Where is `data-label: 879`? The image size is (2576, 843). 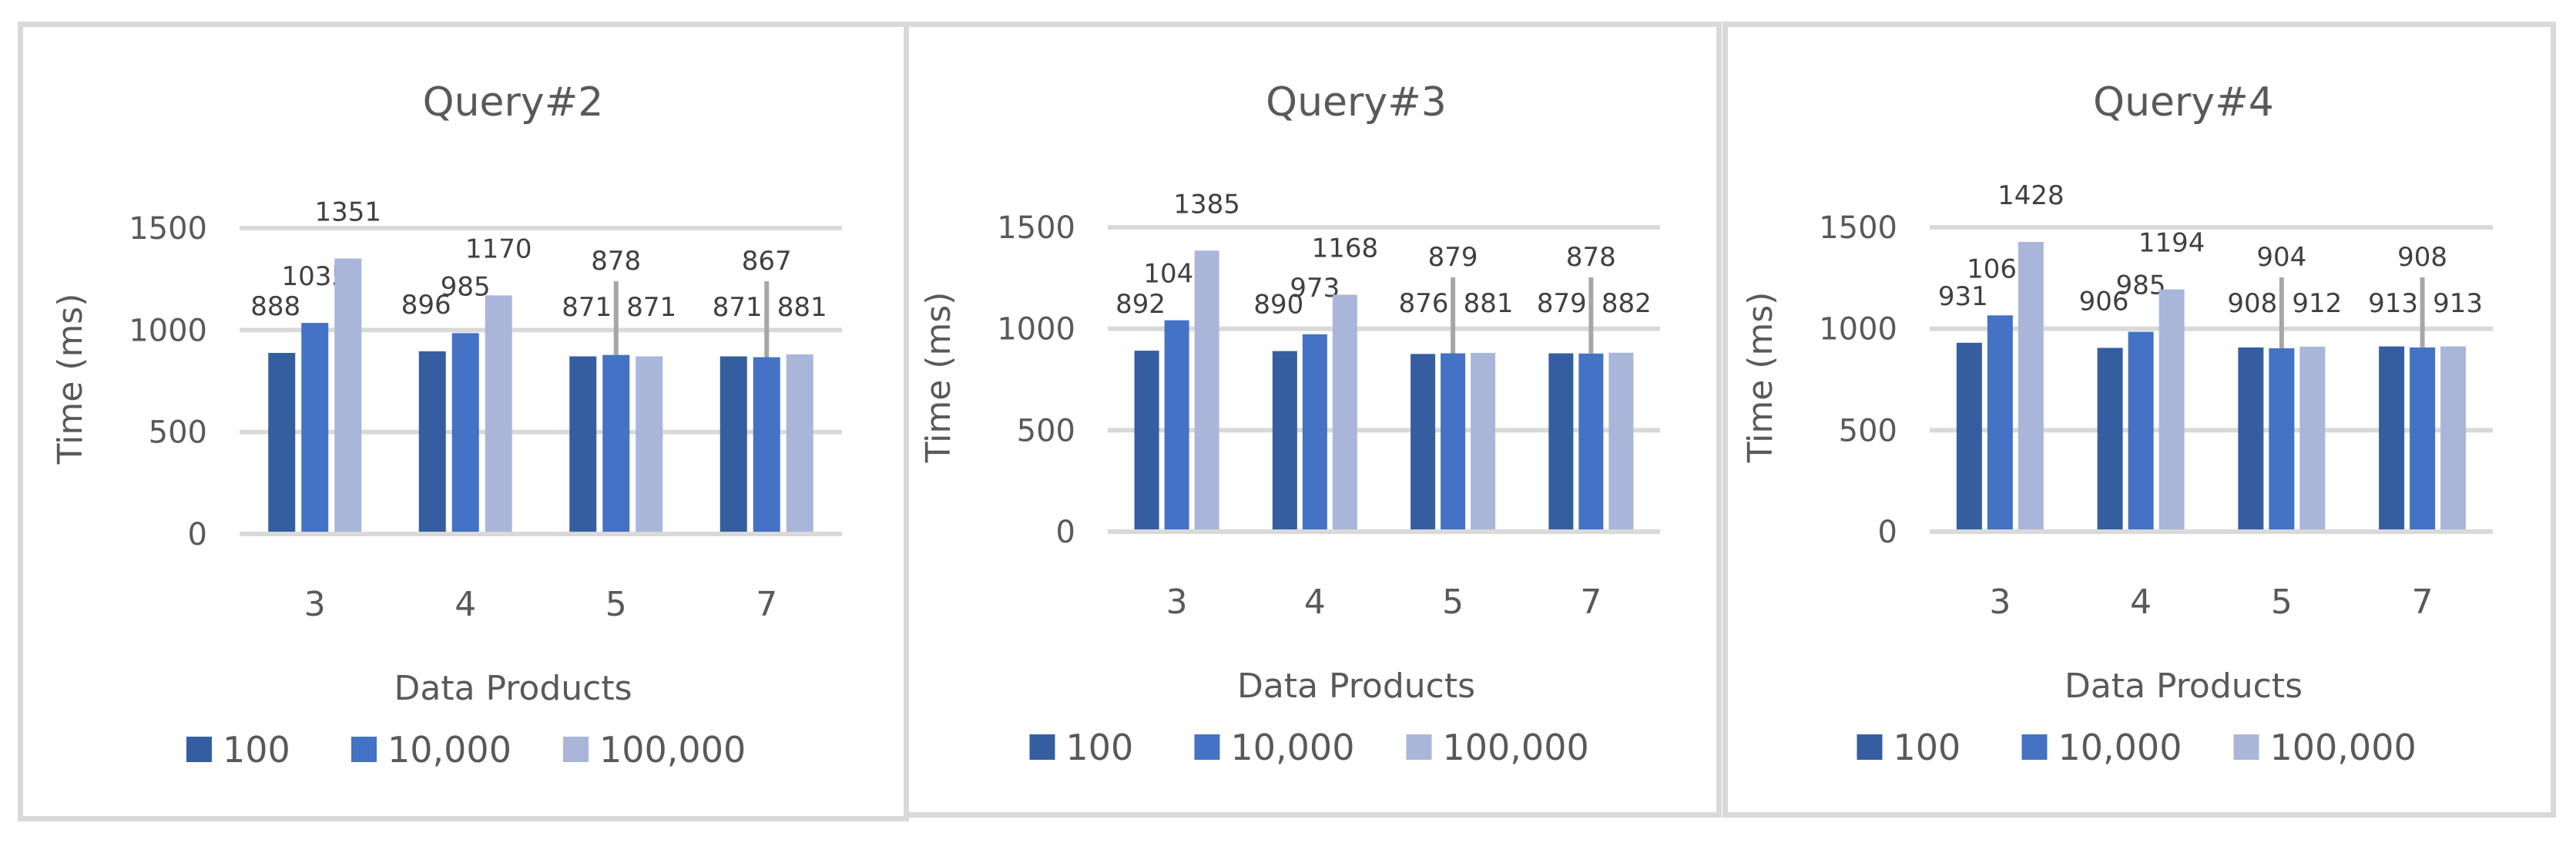
data-label: 879 is located at coordinates (1562, 303).